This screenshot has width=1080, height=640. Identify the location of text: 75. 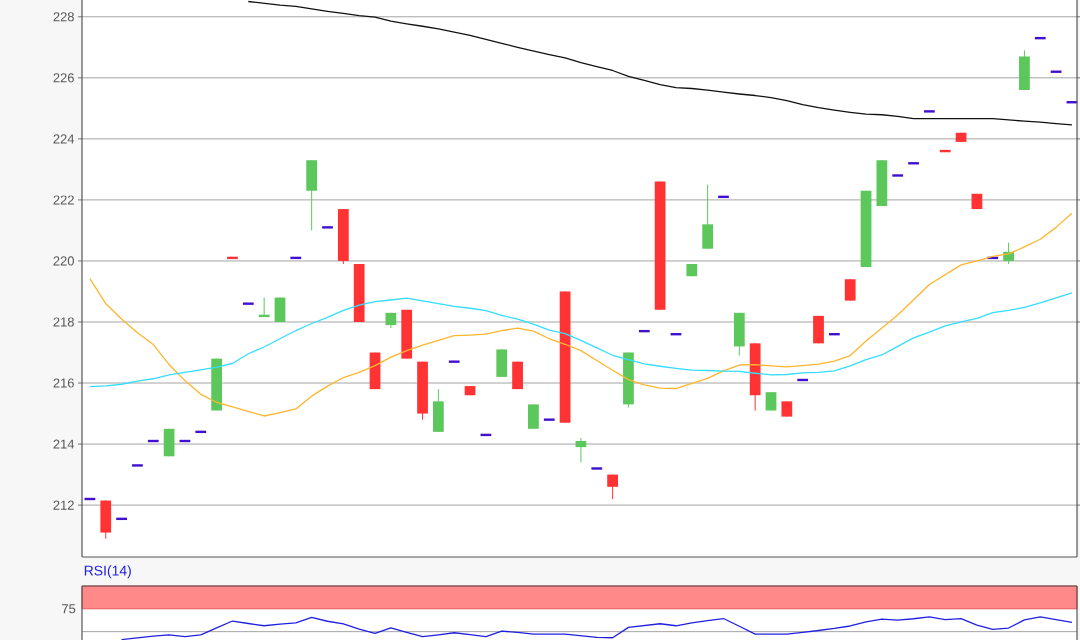
(69, 609).